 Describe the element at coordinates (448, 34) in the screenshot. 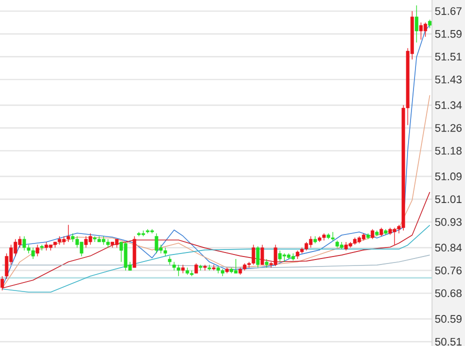

I see `y-tick-label: 51.59` at that location.